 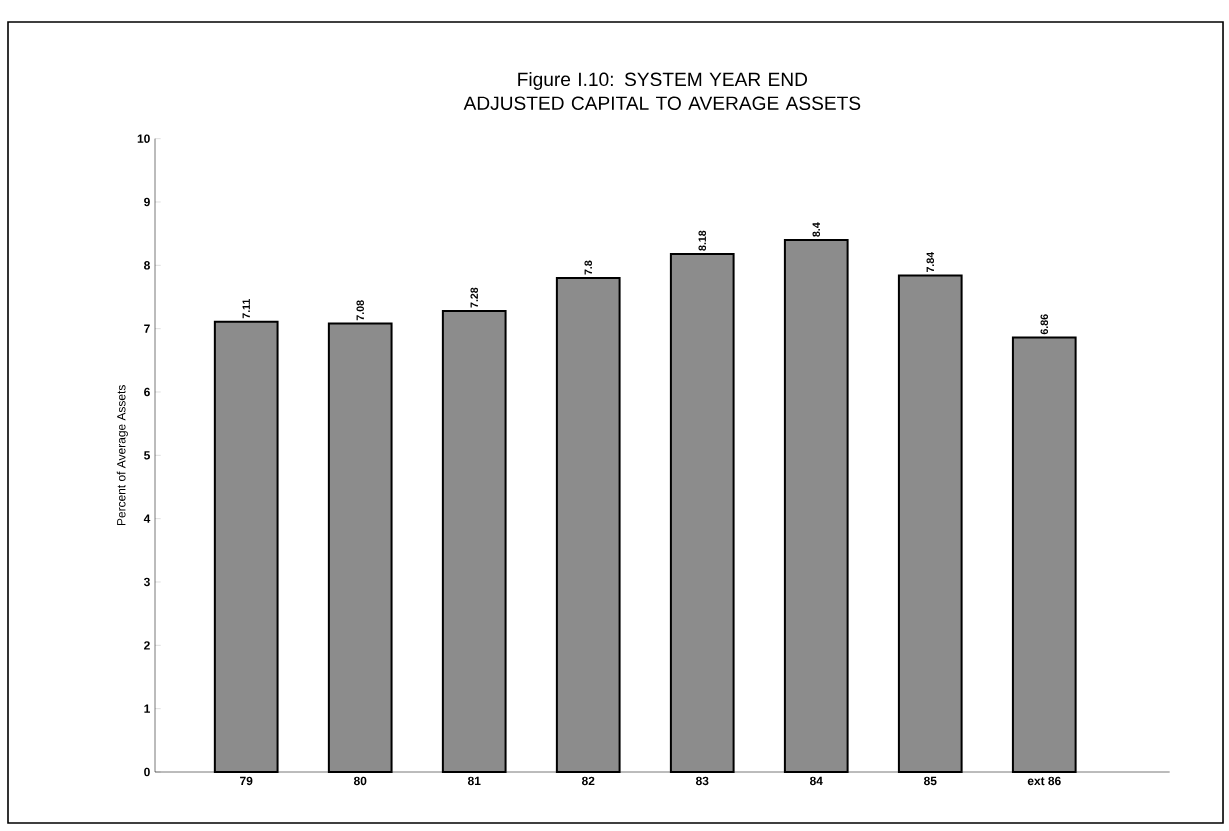 What do you see at coordinates (360, 781) in the screenshot?
I see `x-tick-label: 80` at bounding box center [360, 781].